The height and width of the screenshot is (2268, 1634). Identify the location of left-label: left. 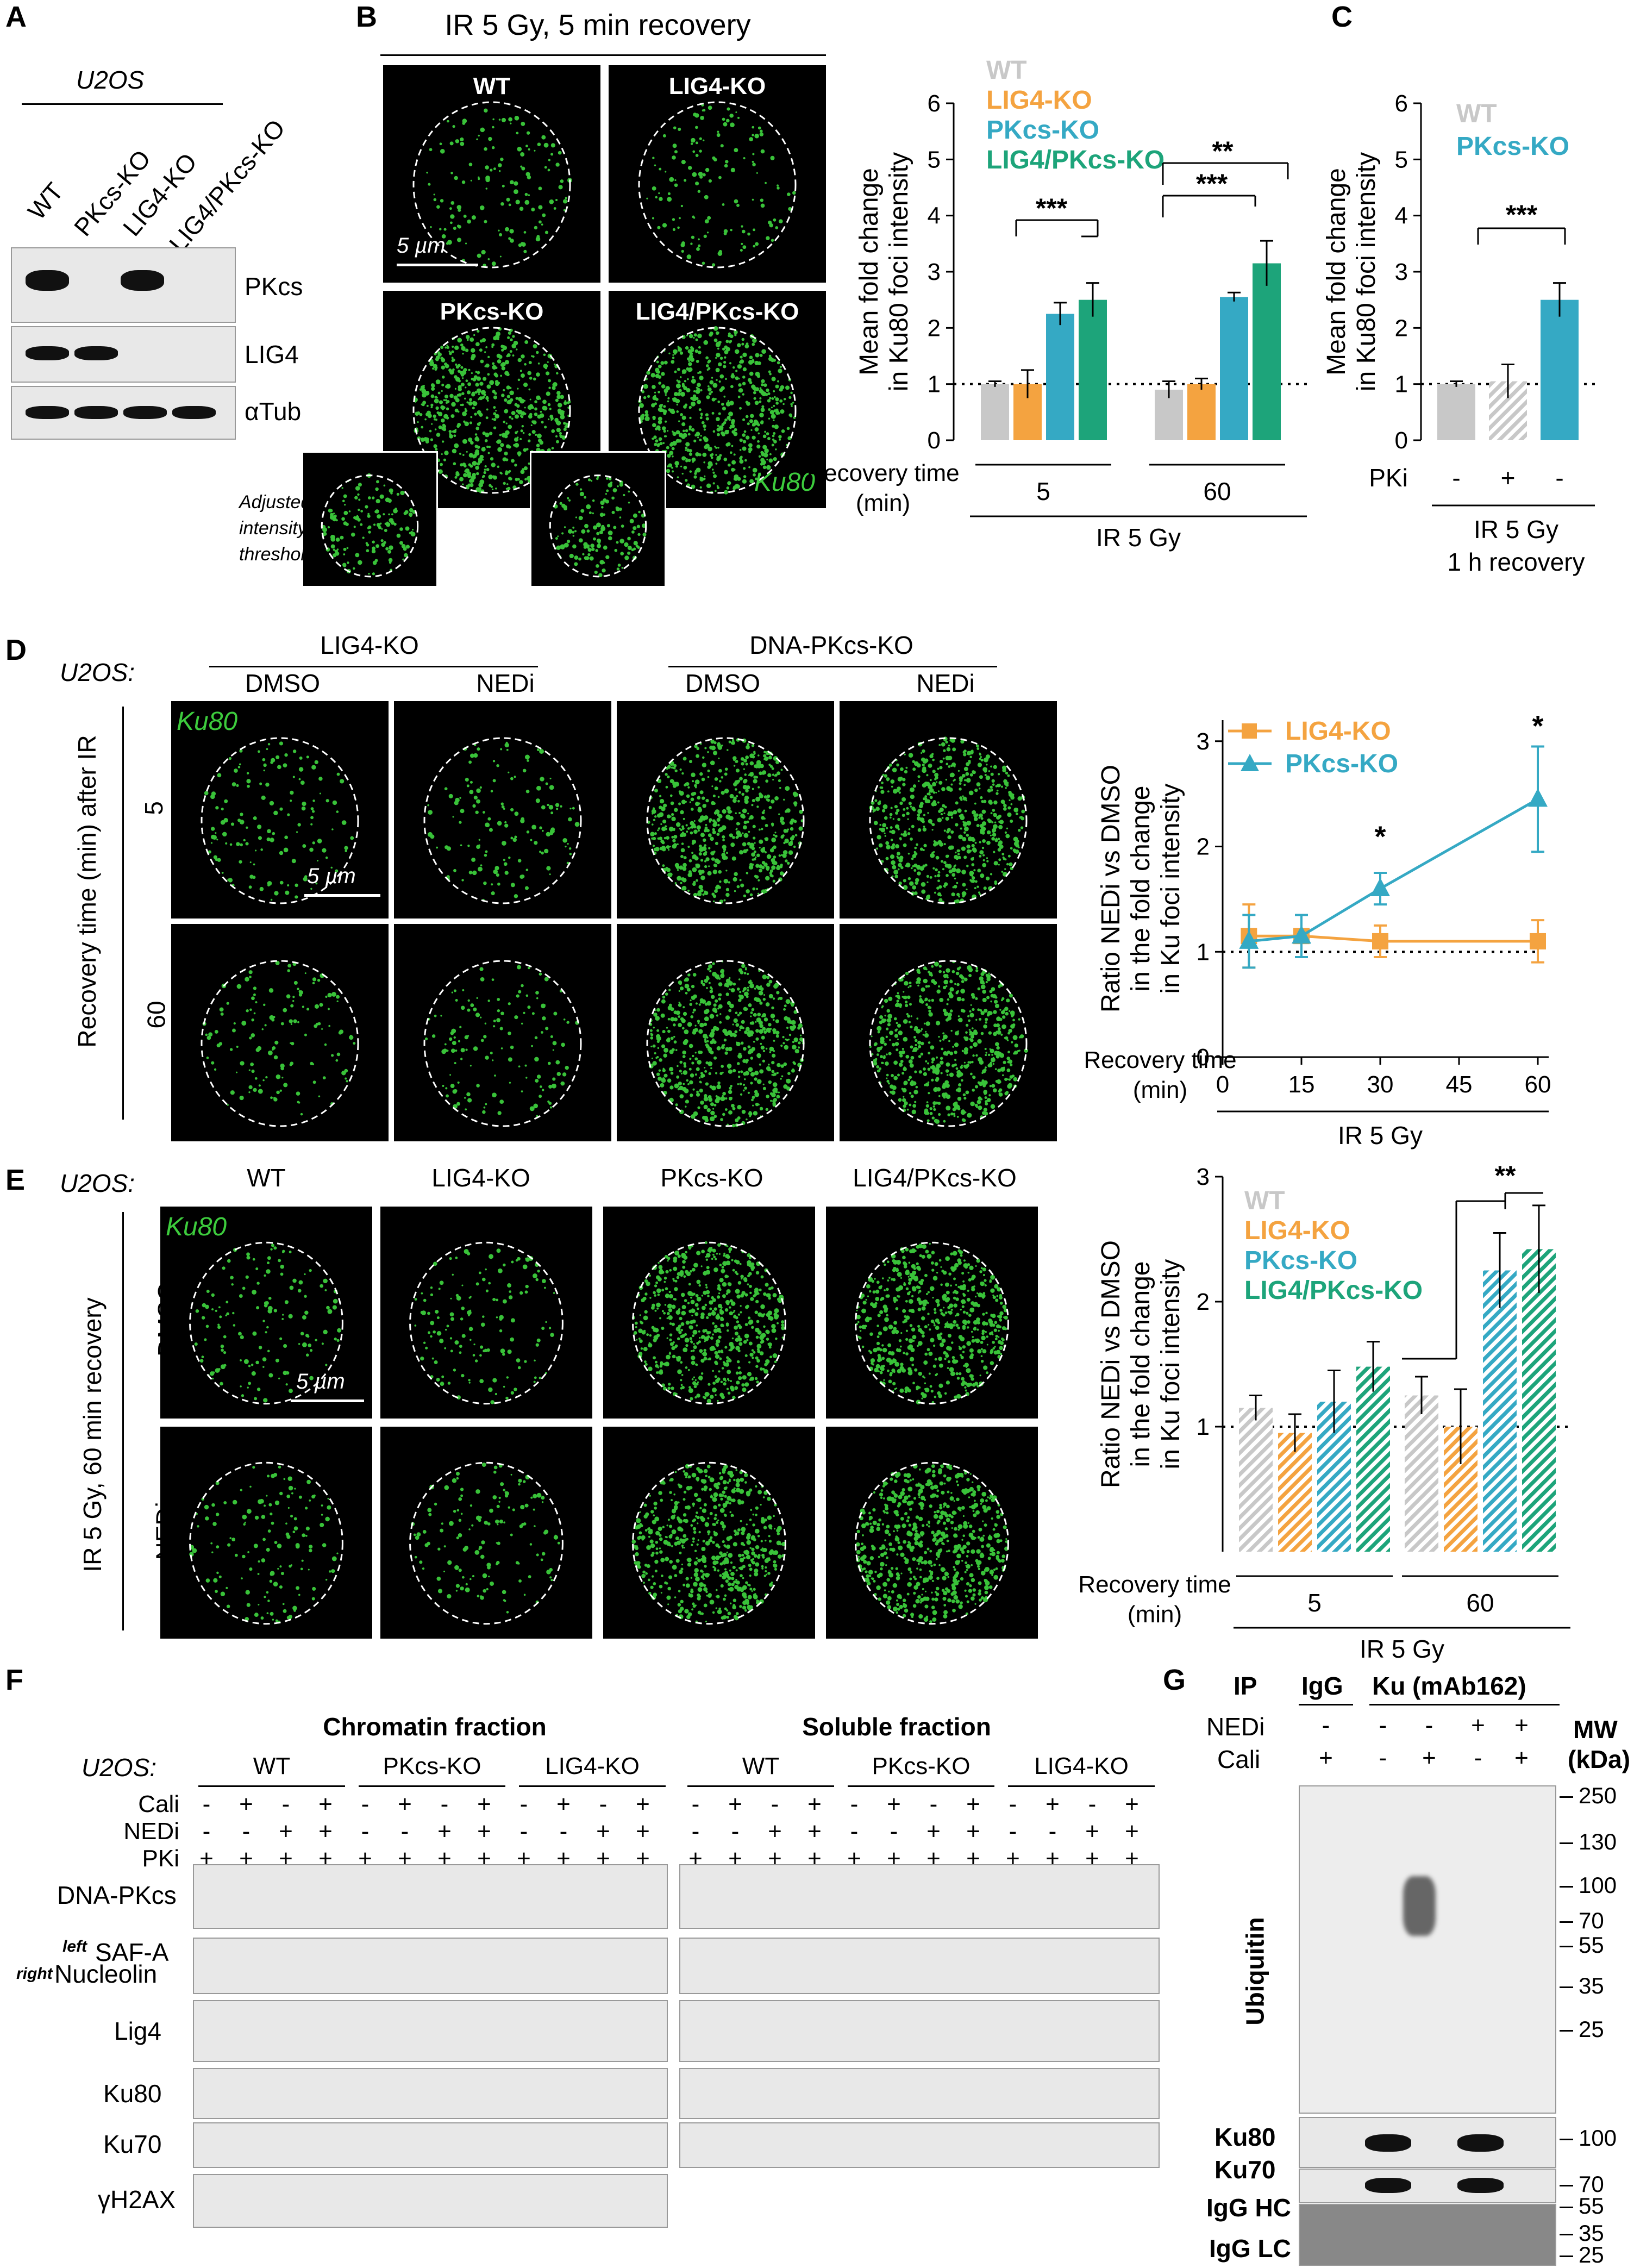
(74, 1947).